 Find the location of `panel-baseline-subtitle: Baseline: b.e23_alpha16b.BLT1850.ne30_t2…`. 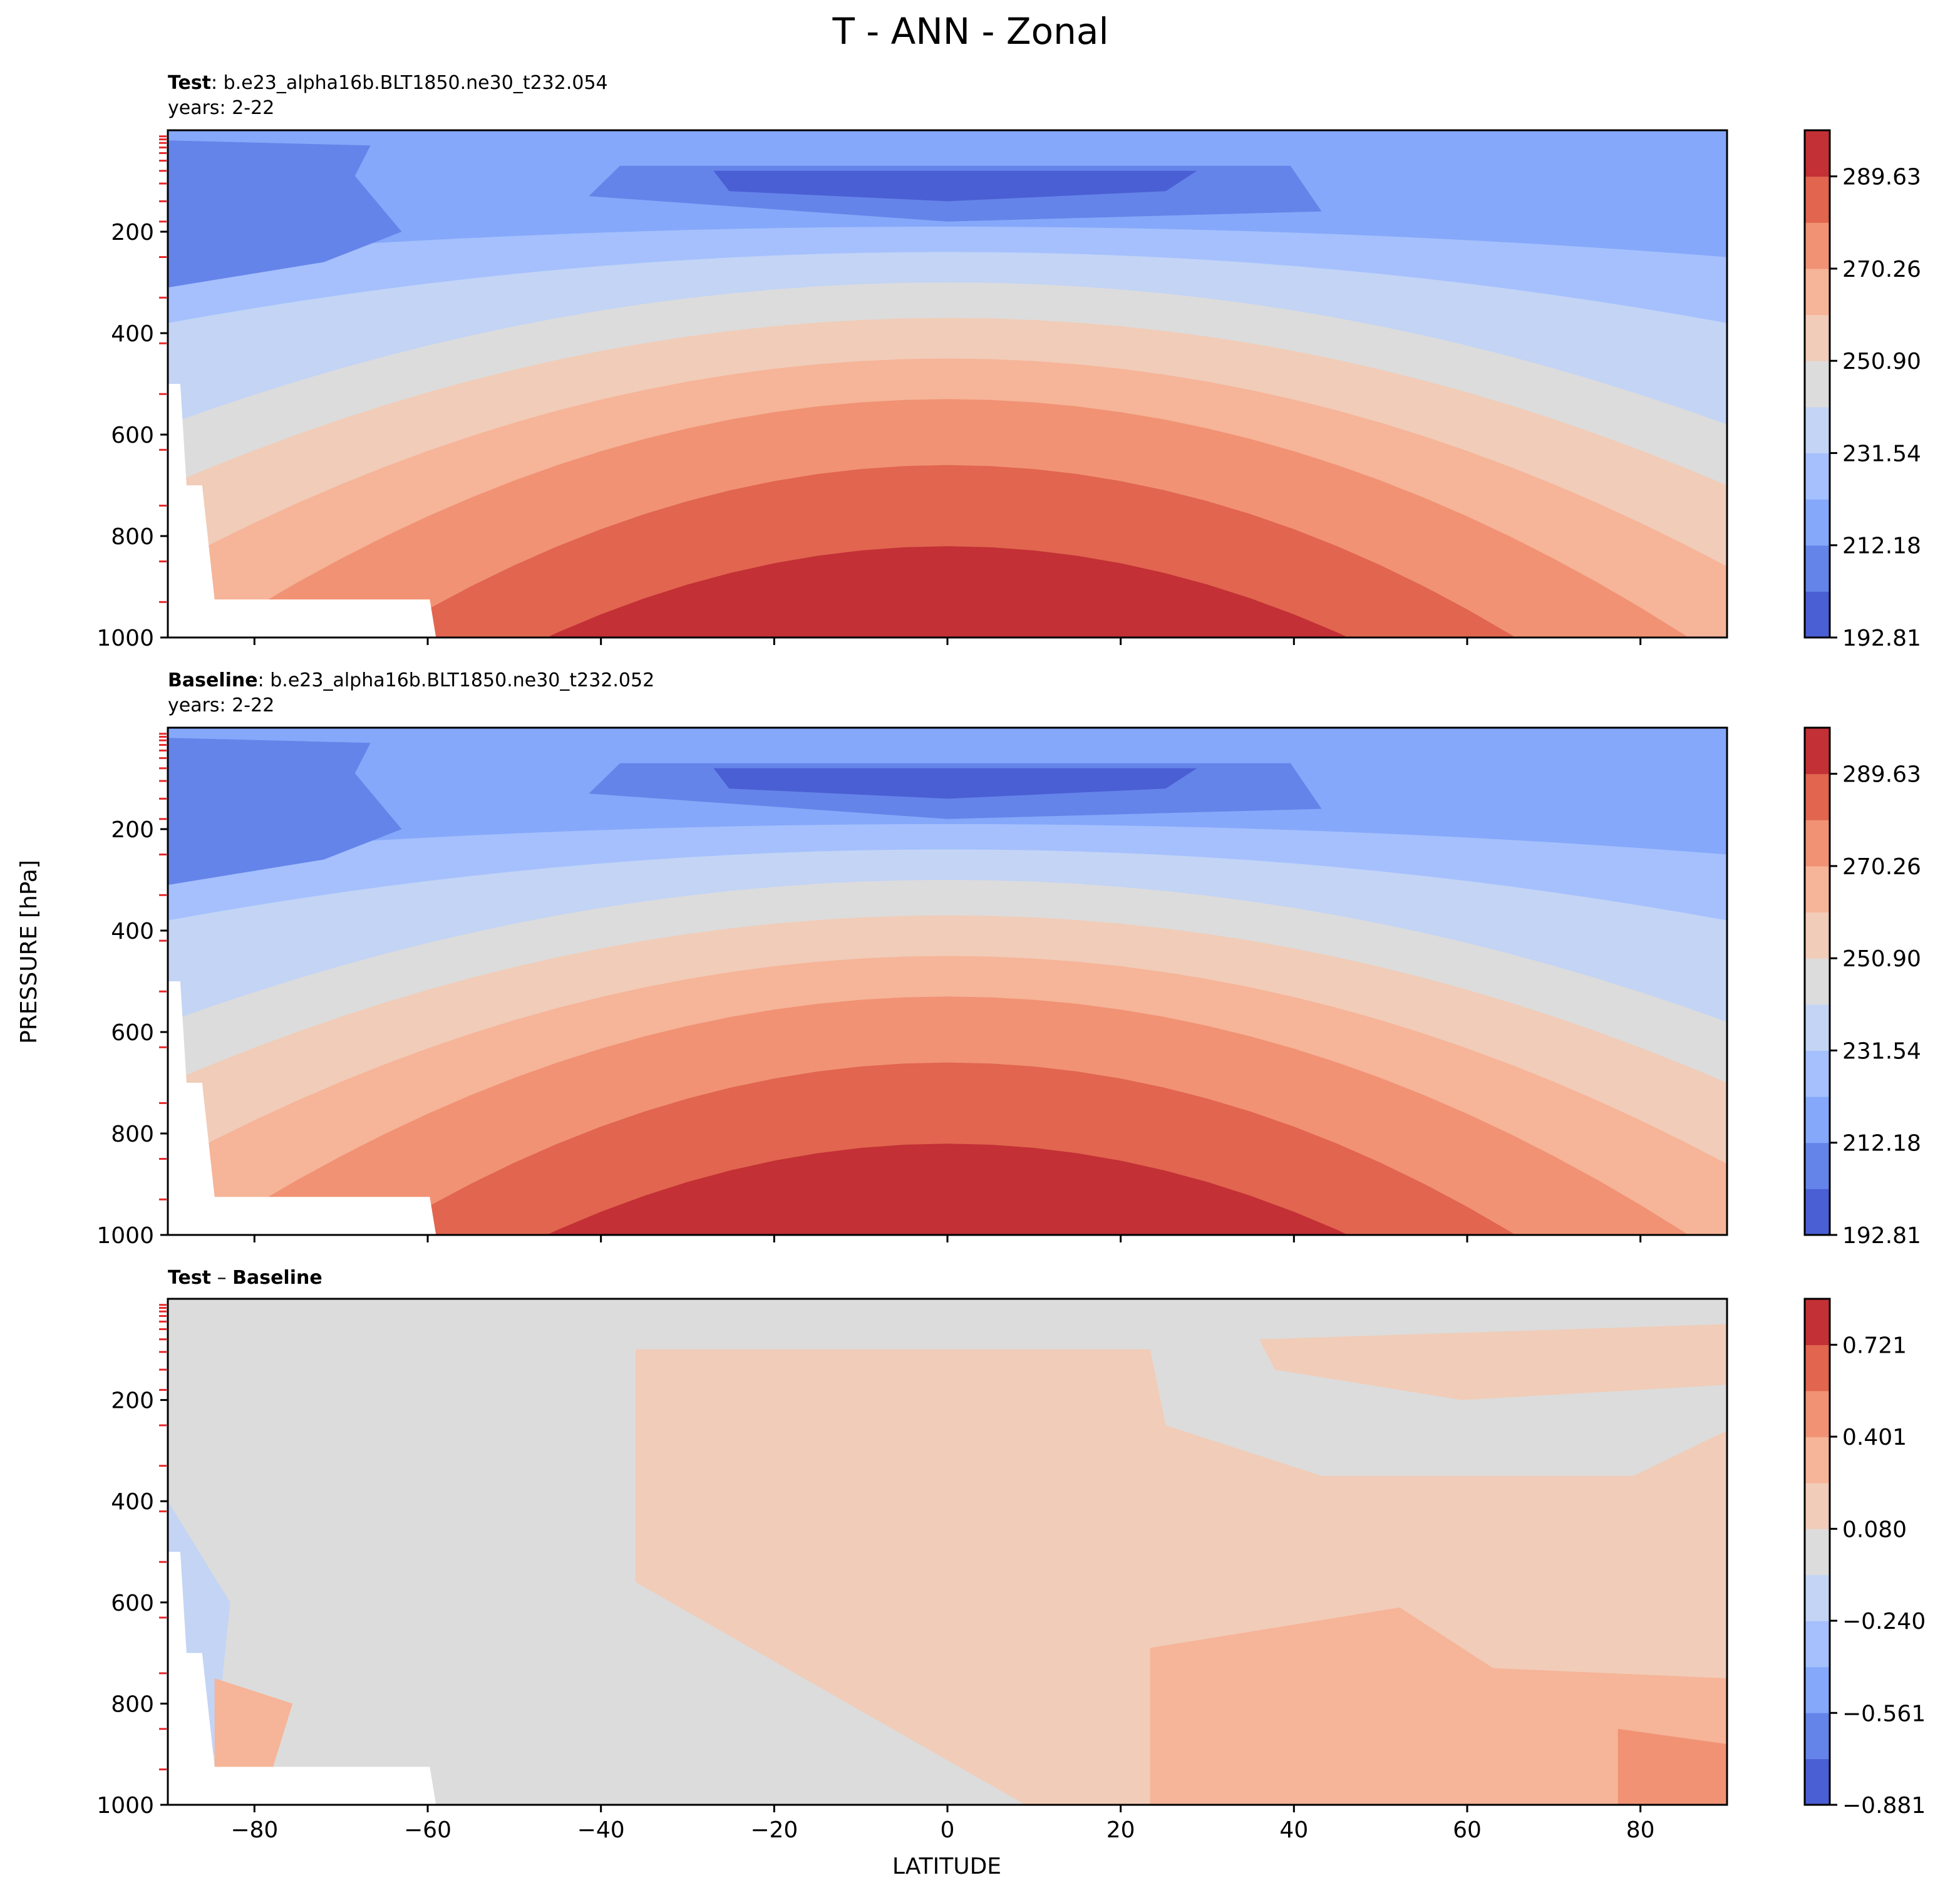

panel-baseline-subtitle: Baseline: b.e23_alpha16b.BLT1850.ne30_t2… is located at coordinates (411, 680).